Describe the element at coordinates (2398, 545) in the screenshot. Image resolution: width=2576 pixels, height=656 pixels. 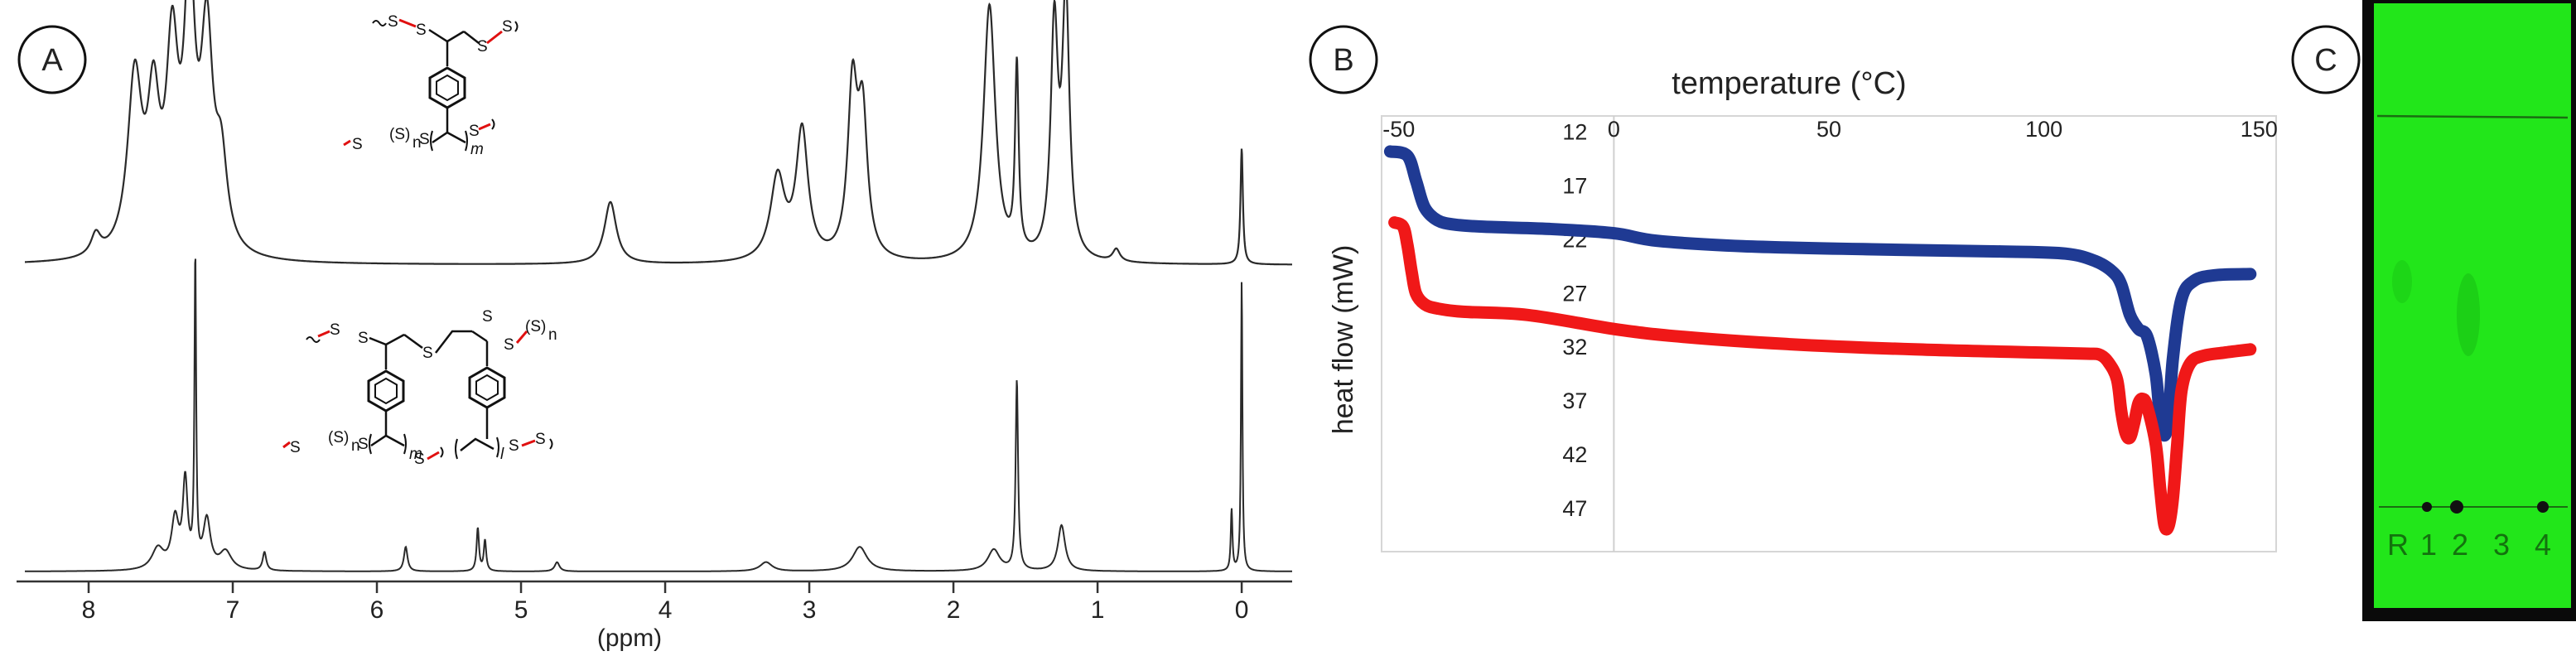
I see `svg-text: R` at that location.